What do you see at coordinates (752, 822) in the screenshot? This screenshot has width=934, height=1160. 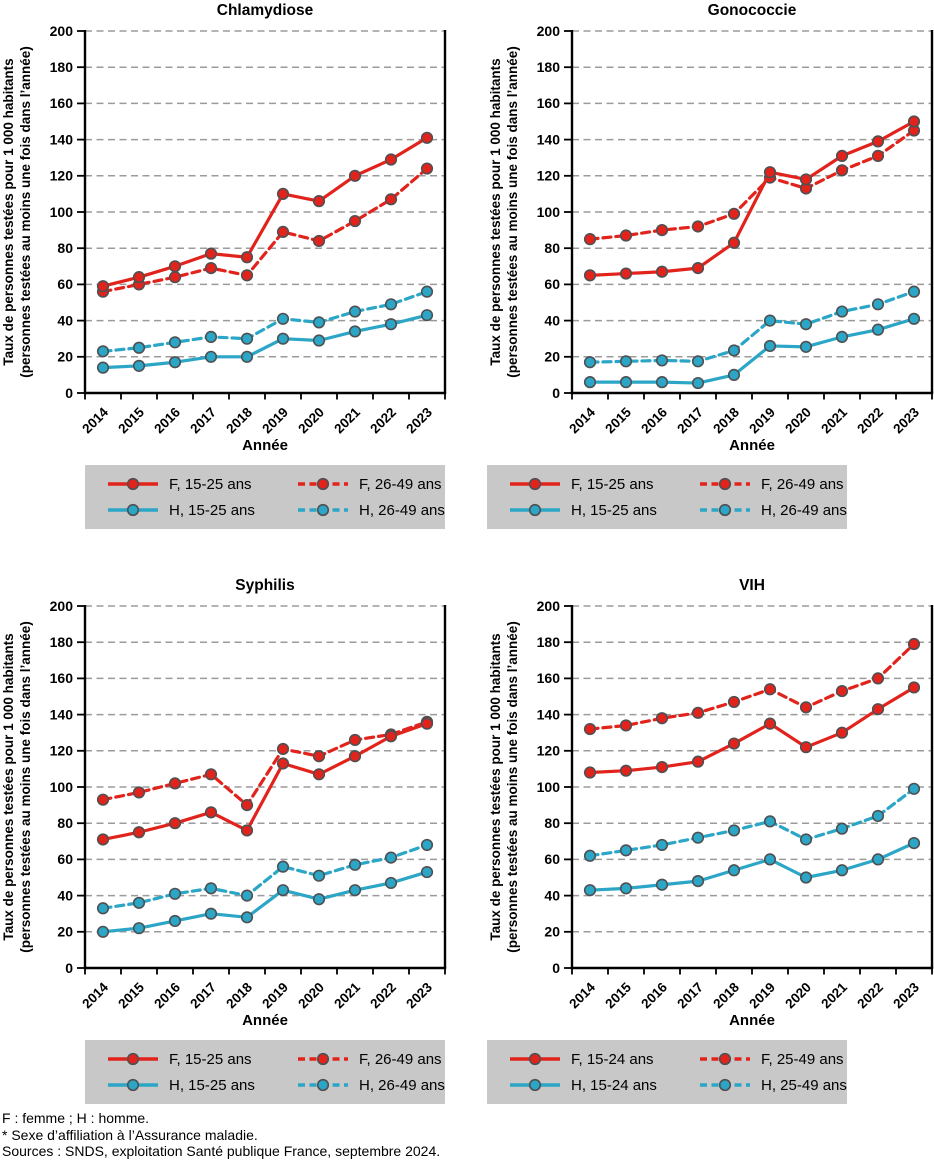 I see `series-line-h25-49ans` at bounding box center [752, 822].